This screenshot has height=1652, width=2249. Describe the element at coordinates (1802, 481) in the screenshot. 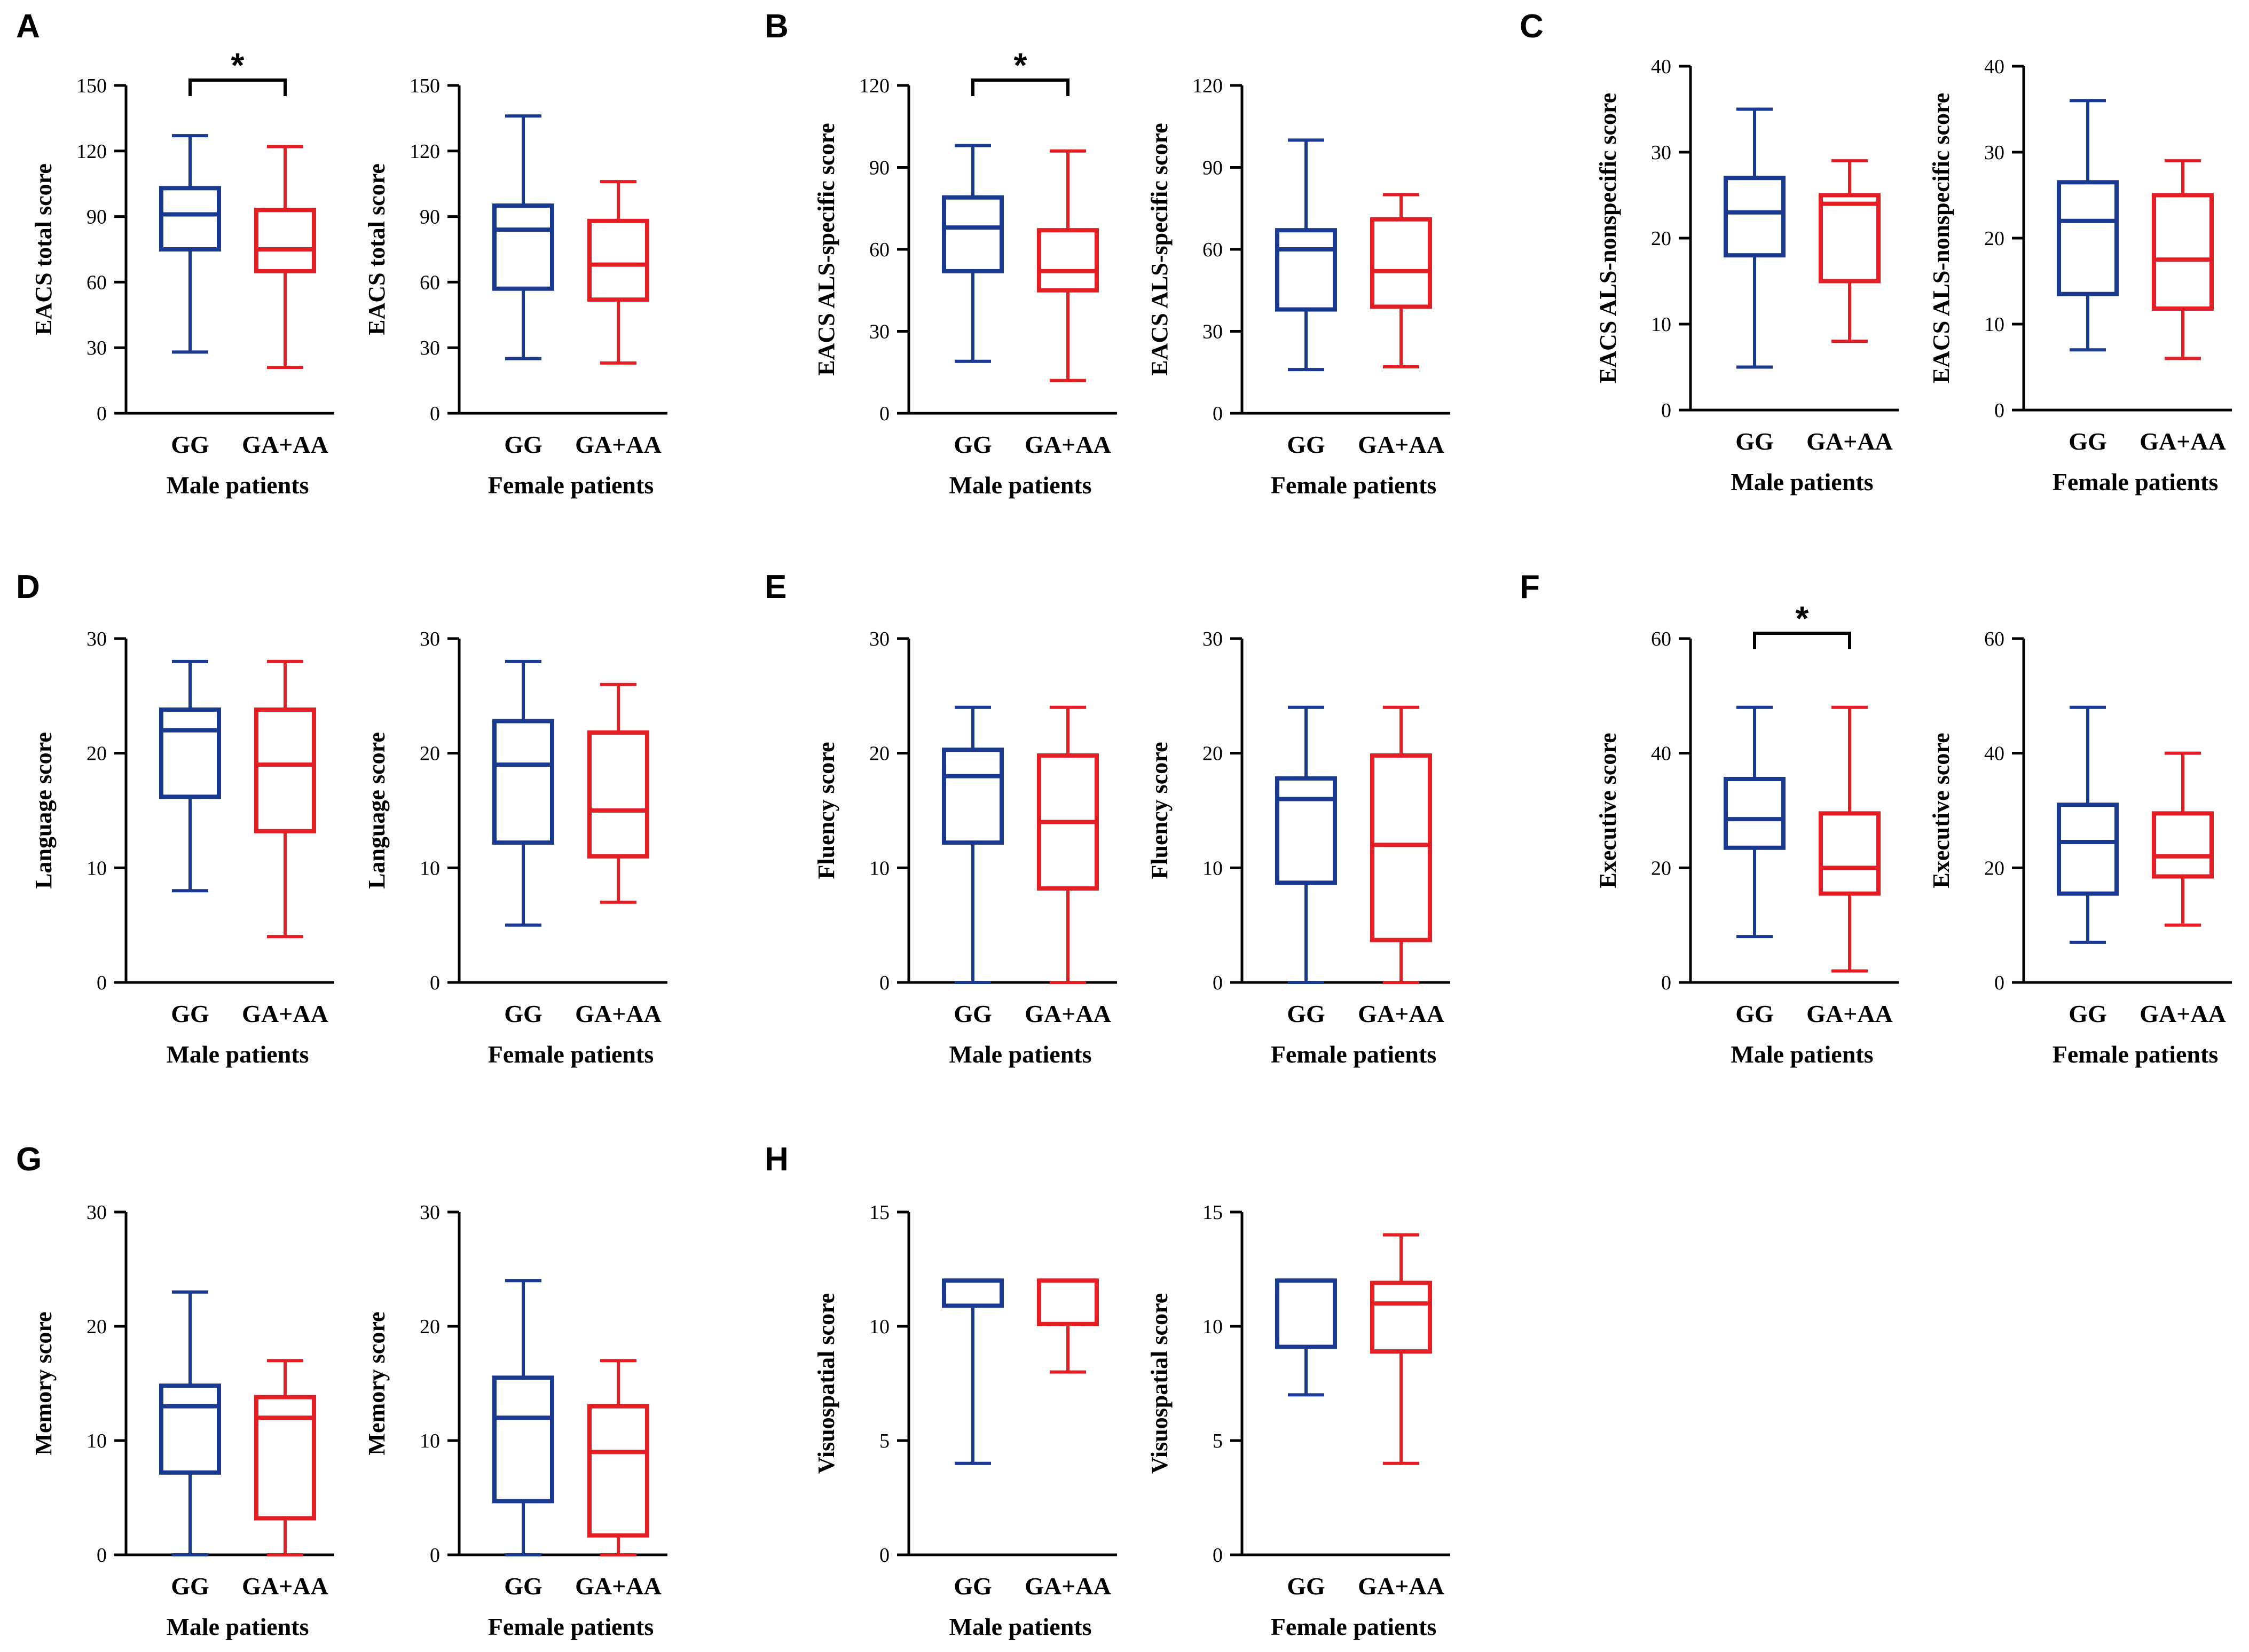

I see `group-label: Male patients` at that location.